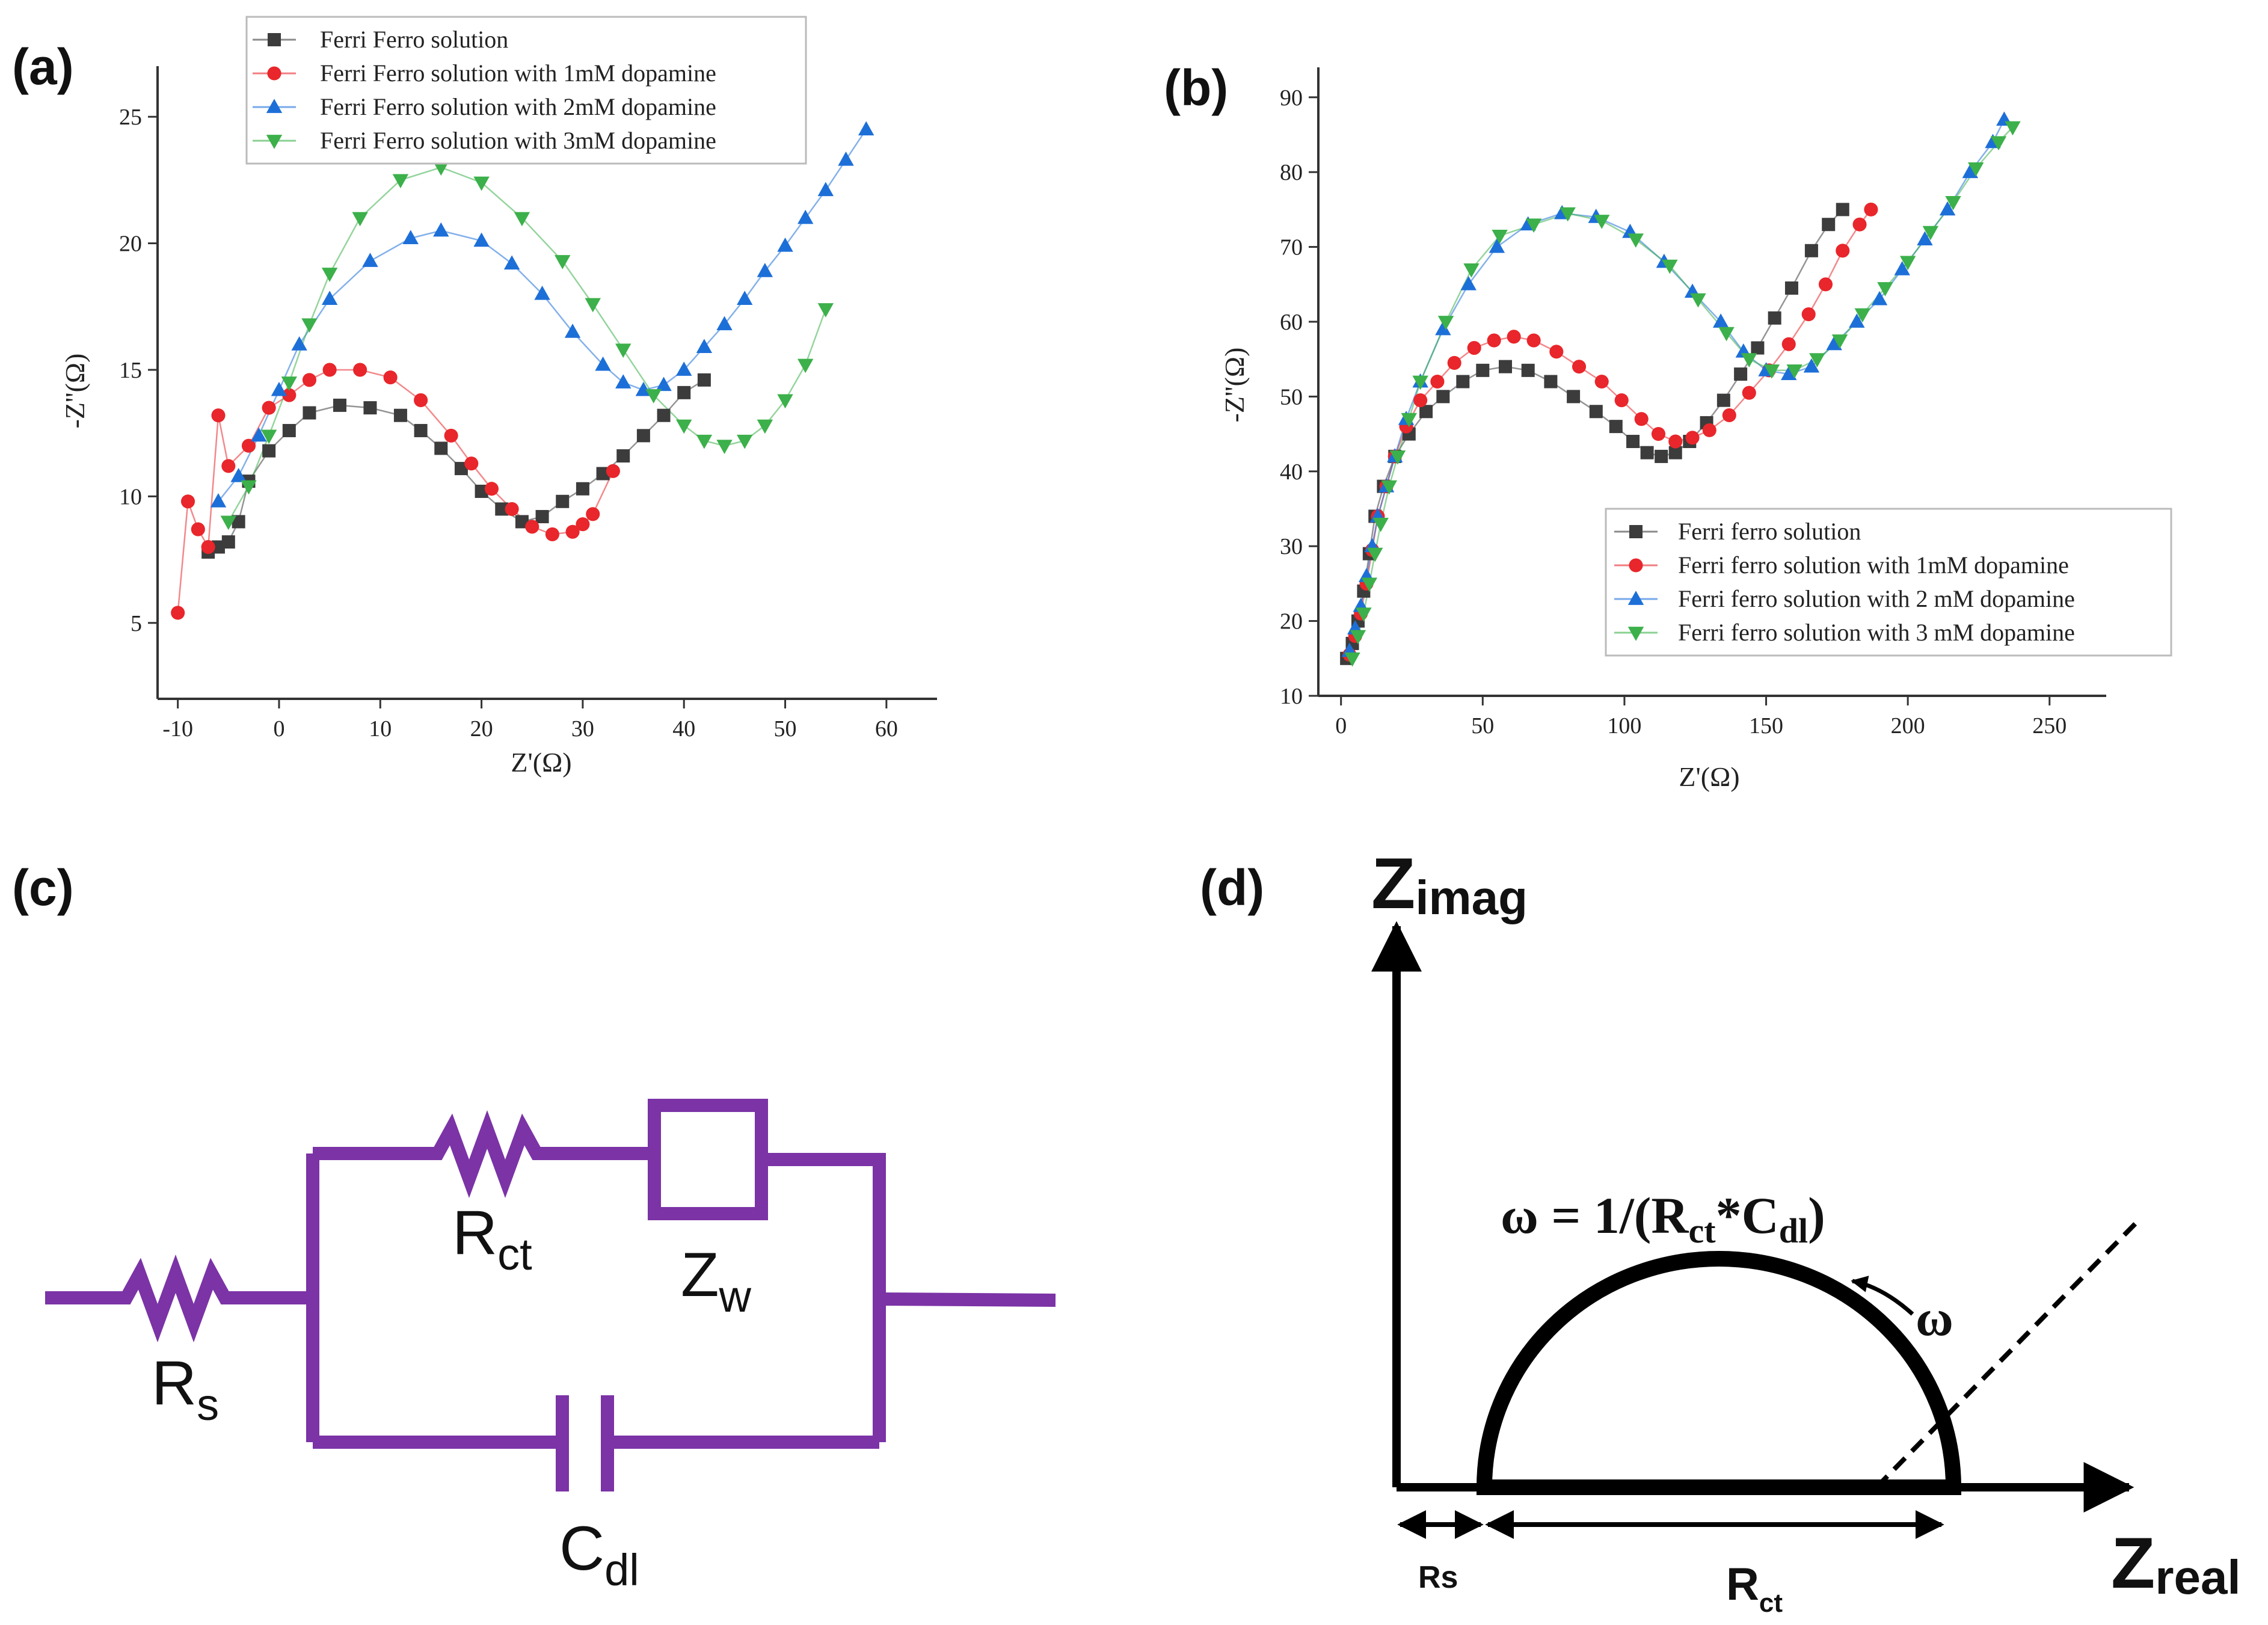 This screenshot has width=2268, height=1625. What do you see at coordinates (179, 1298) in the screenshot?
I see `rs-resistor` at bounding box center [179, 1298].